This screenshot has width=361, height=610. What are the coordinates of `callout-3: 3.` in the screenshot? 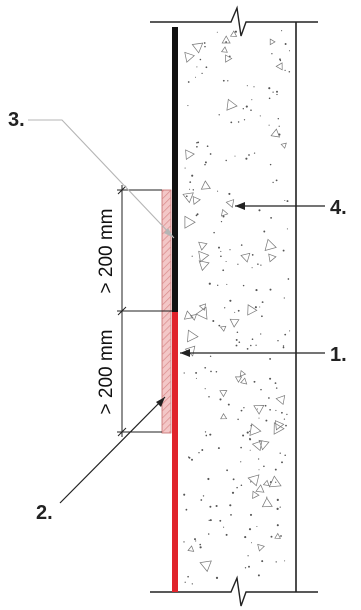 It's located at (16, 120).